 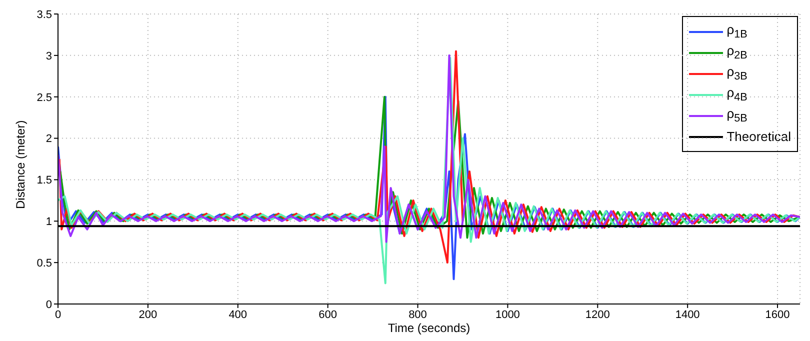 I want to click on x-tick-label: 800, so click(x=417, y=314).